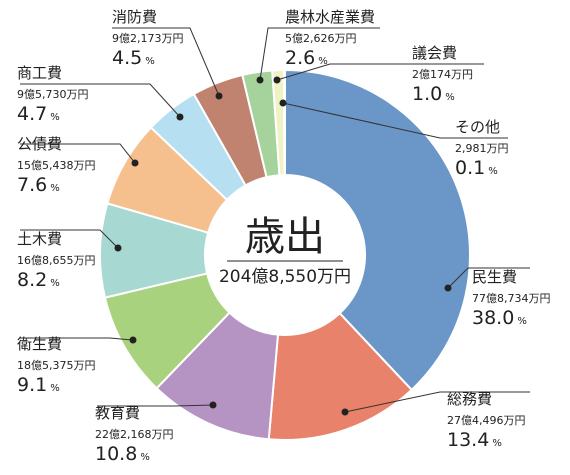 Image resolution: width=570 pixels, height=475 pixels. Describe the element at coordinates (260, 80) in the screenshot. I see `leader-dot-農林水産業費` at that location.